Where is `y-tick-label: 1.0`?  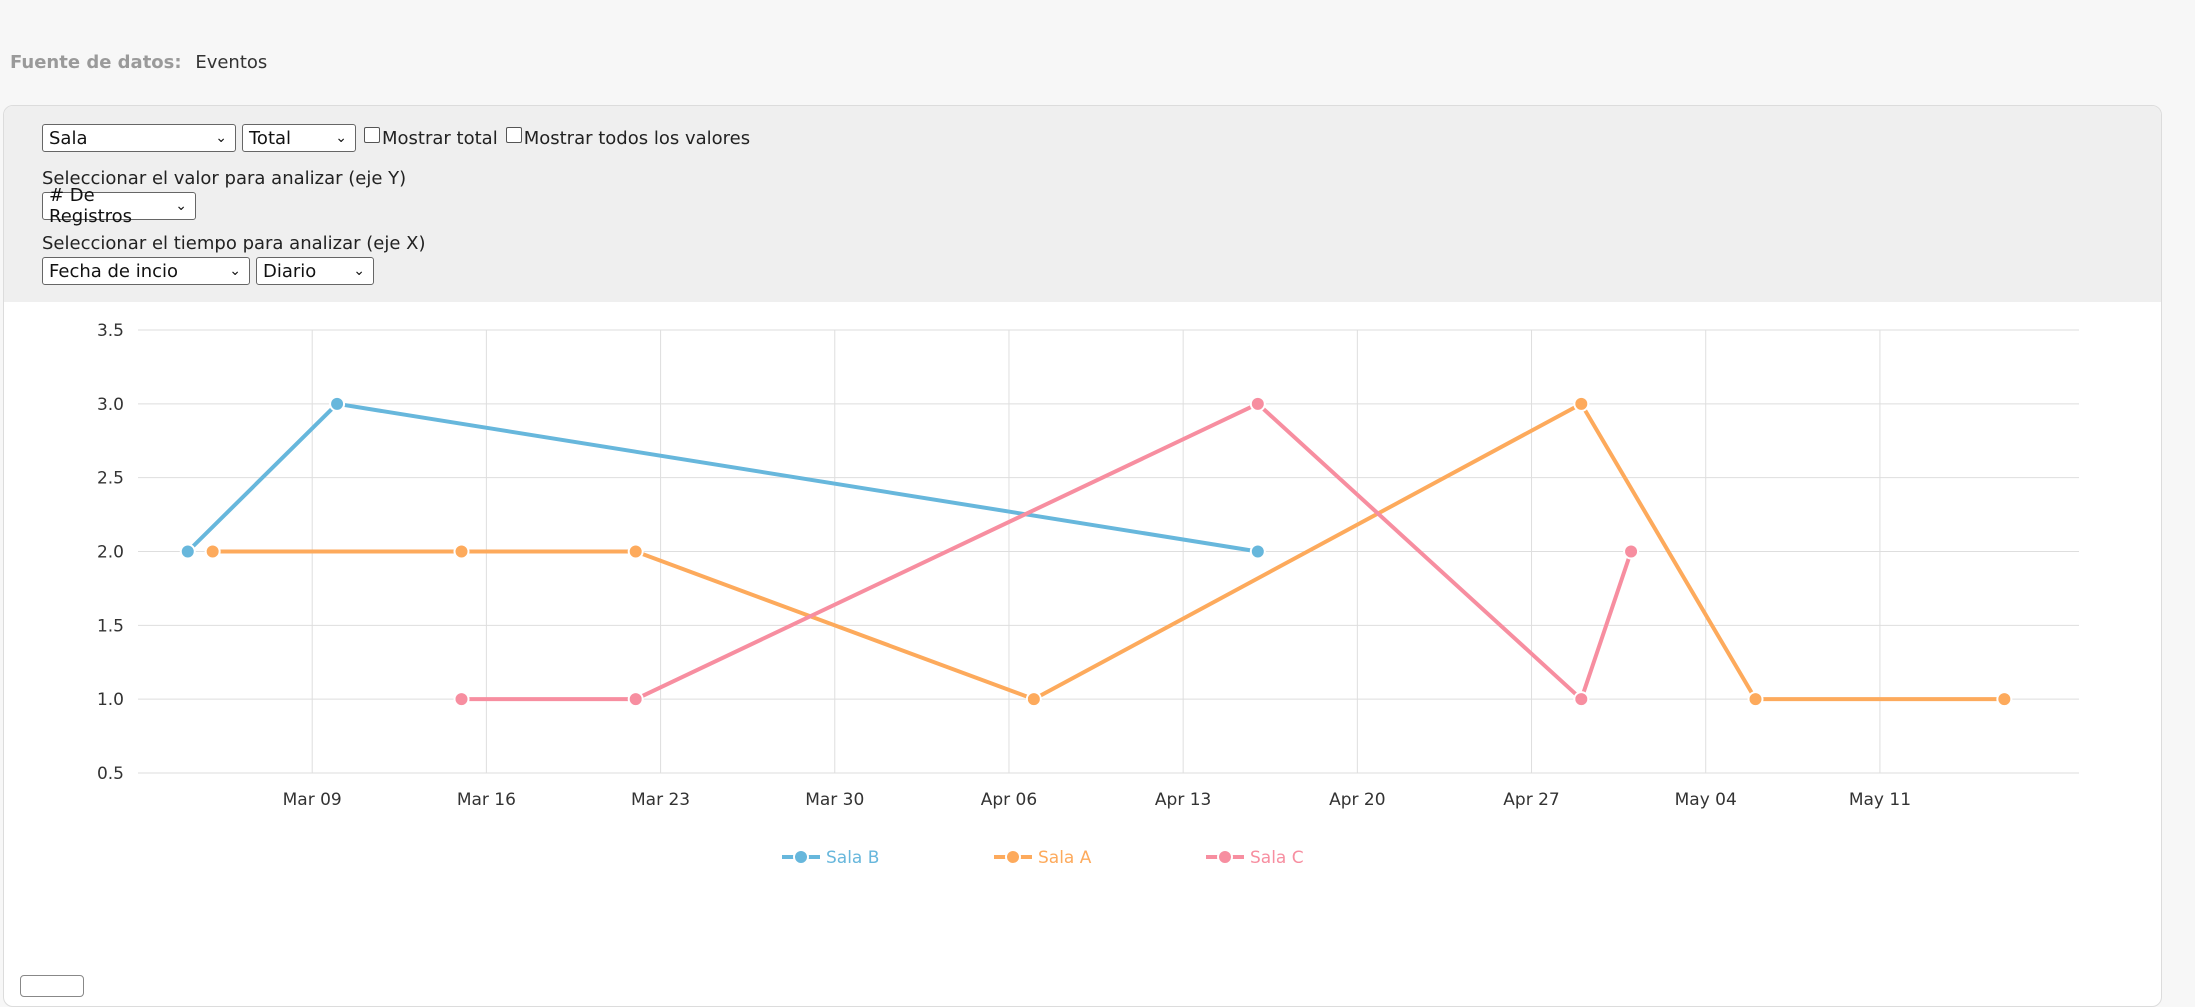
y-tick-label: 1.0 is located at coordinates (110, 700).